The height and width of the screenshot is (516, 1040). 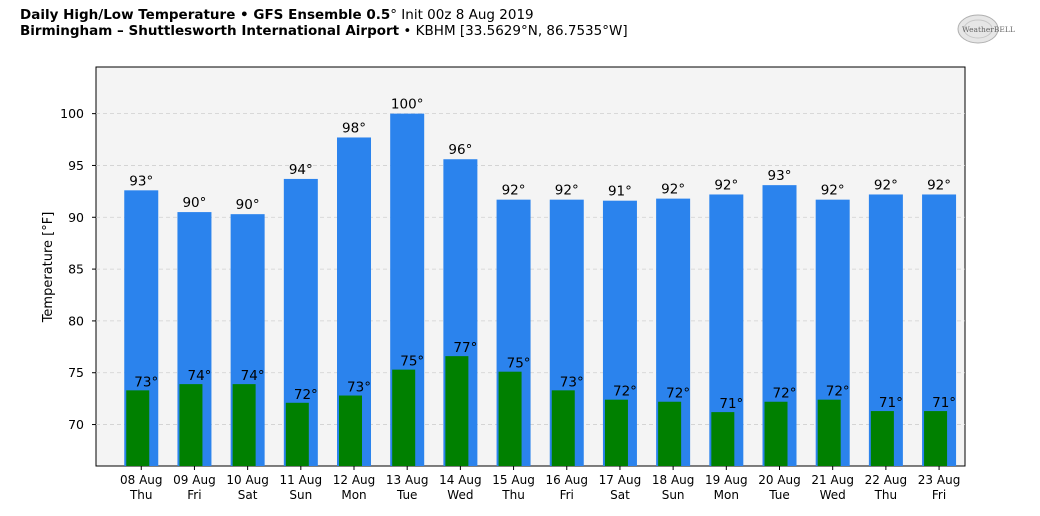 I want to click on y-tick-label: 75, so click(x=76, y=372).